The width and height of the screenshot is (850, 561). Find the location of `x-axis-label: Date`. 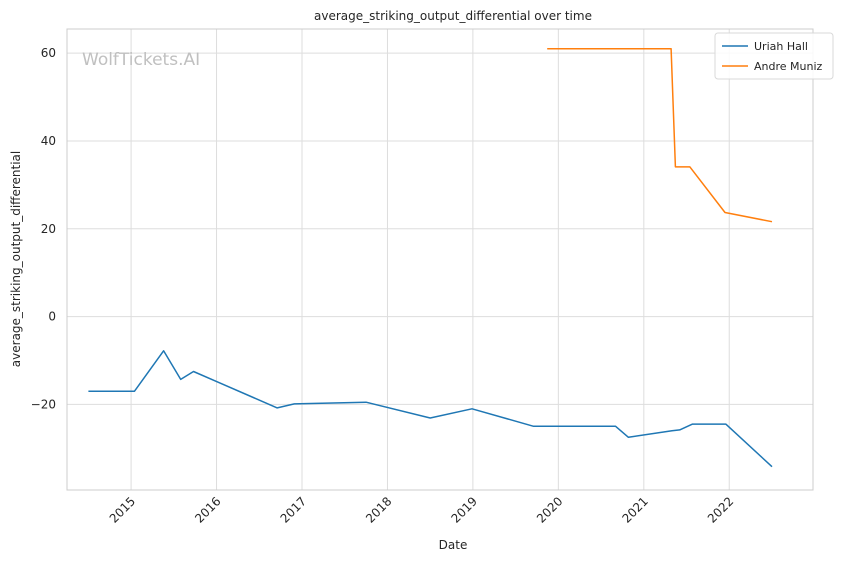

x-axis-label: Date is located at coordinates (453, 545).